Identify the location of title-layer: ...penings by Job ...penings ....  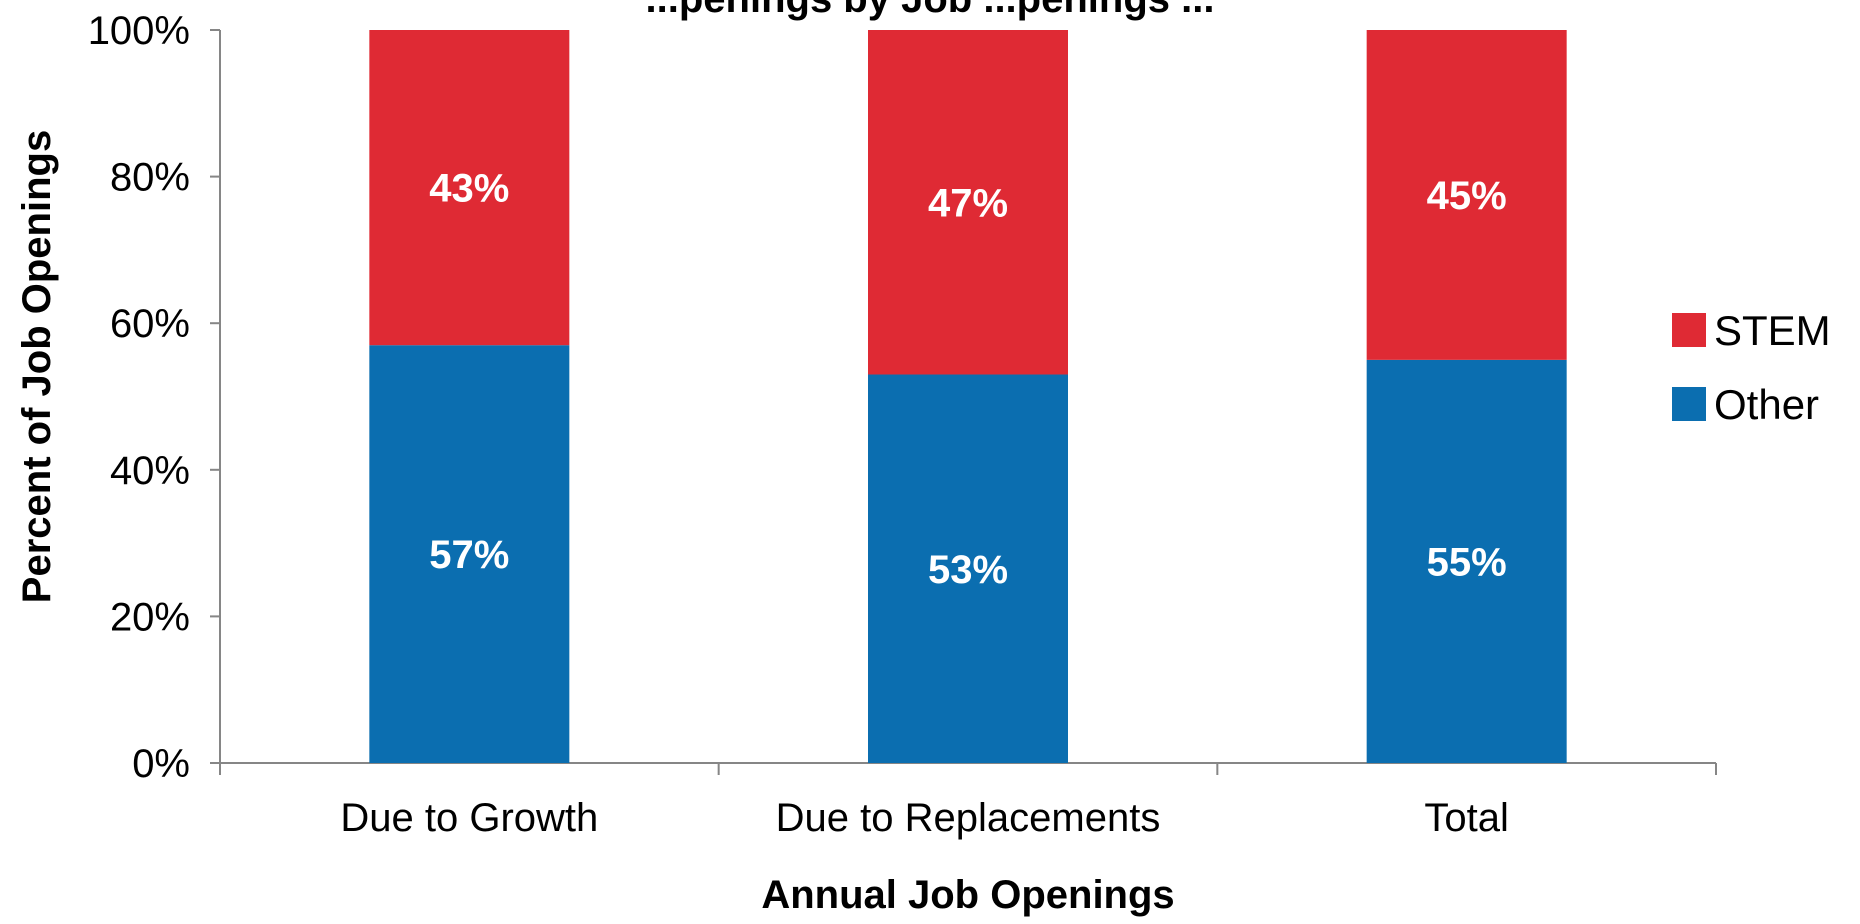
(930, 10).